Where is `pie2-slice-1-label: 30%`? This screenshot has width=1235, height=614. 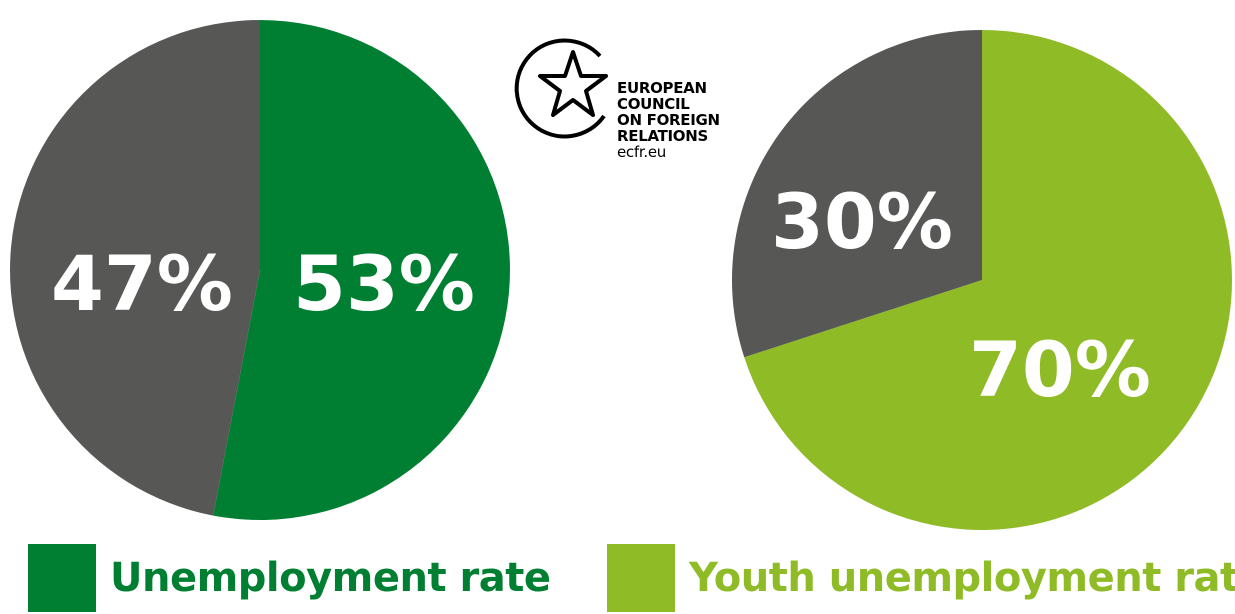 pie2-slice-1-label: 30% is located at coordinates (862, 221).